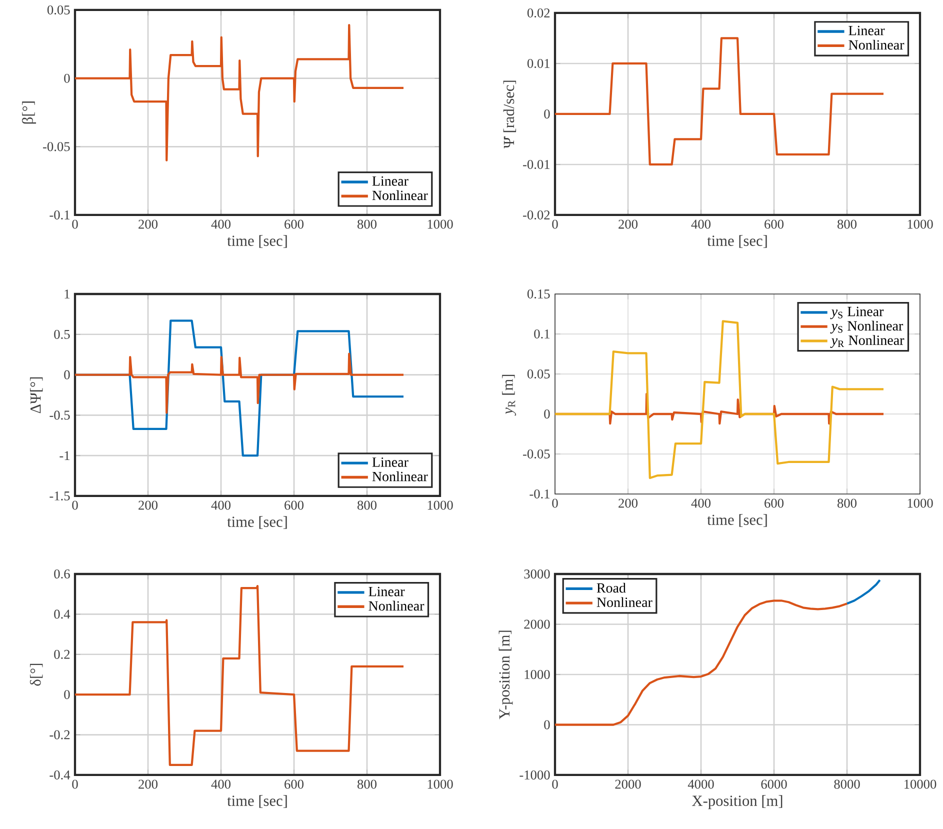 This screenshot has width=943, height=829. Describe the element at coordinates (62, 654) in the screenshot. I see `y-tick-label: 0.2` at that location.